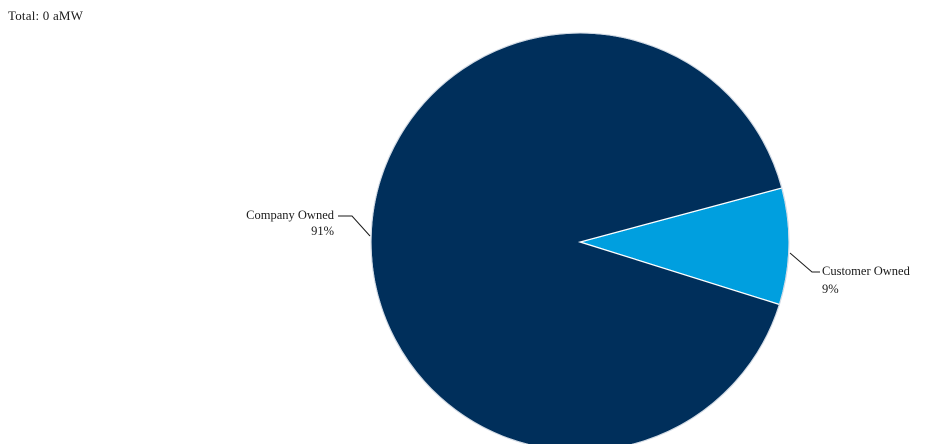 The width and height of the screenshot is (944, 444). What do you see at coordinates (322, 231) in the screenshot?
I see `slice-percent-company-owned: 91%` at bounding box center [322, 231].